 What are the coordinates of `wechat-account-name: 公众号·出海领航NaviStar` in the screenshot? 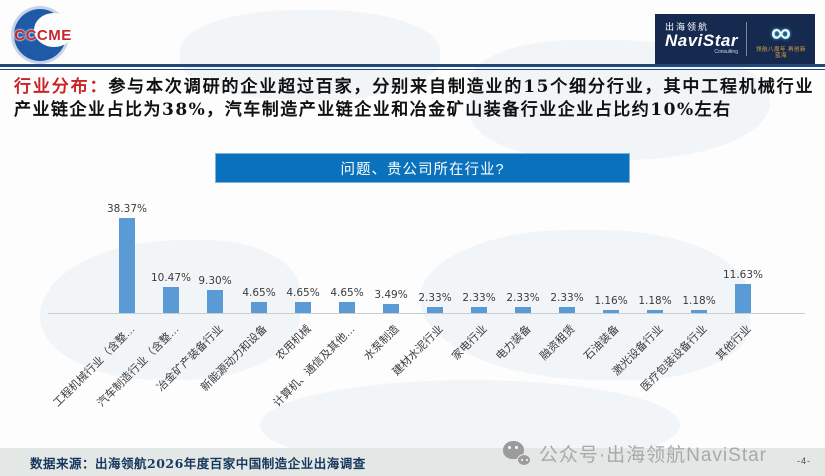 It's located at (652, 455).